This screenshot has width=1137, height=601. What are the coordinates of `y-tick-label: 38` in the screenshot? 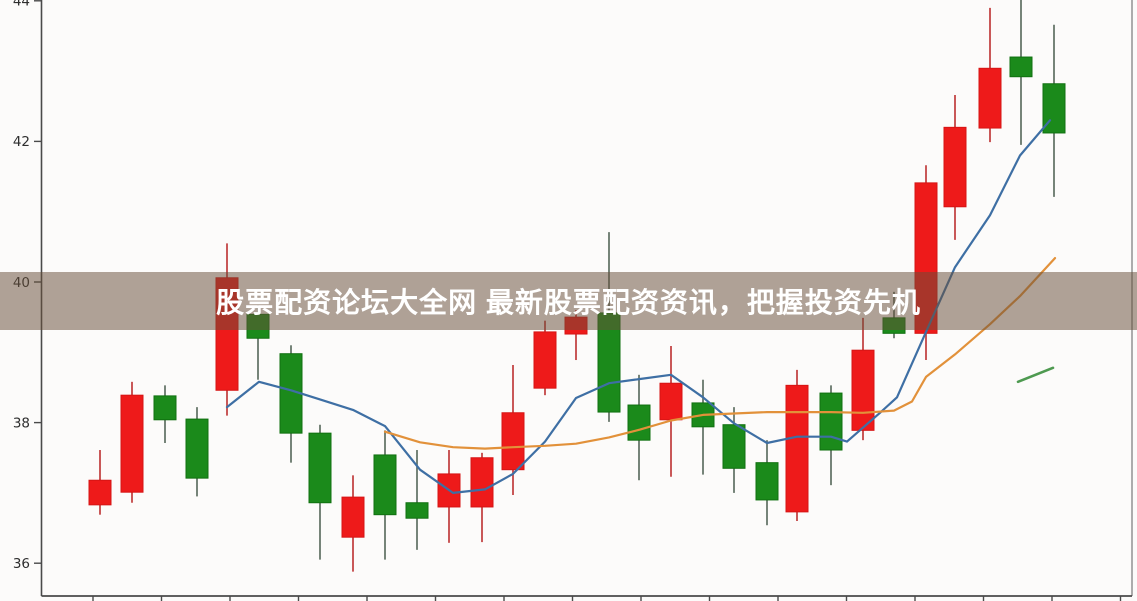 It's located at (21, 423).